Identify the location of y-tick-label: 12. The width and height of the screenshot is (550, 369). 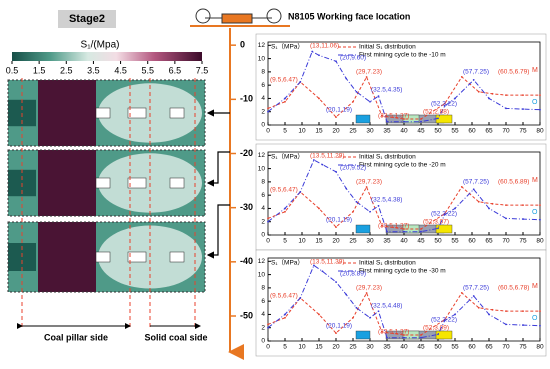
(262, 45).